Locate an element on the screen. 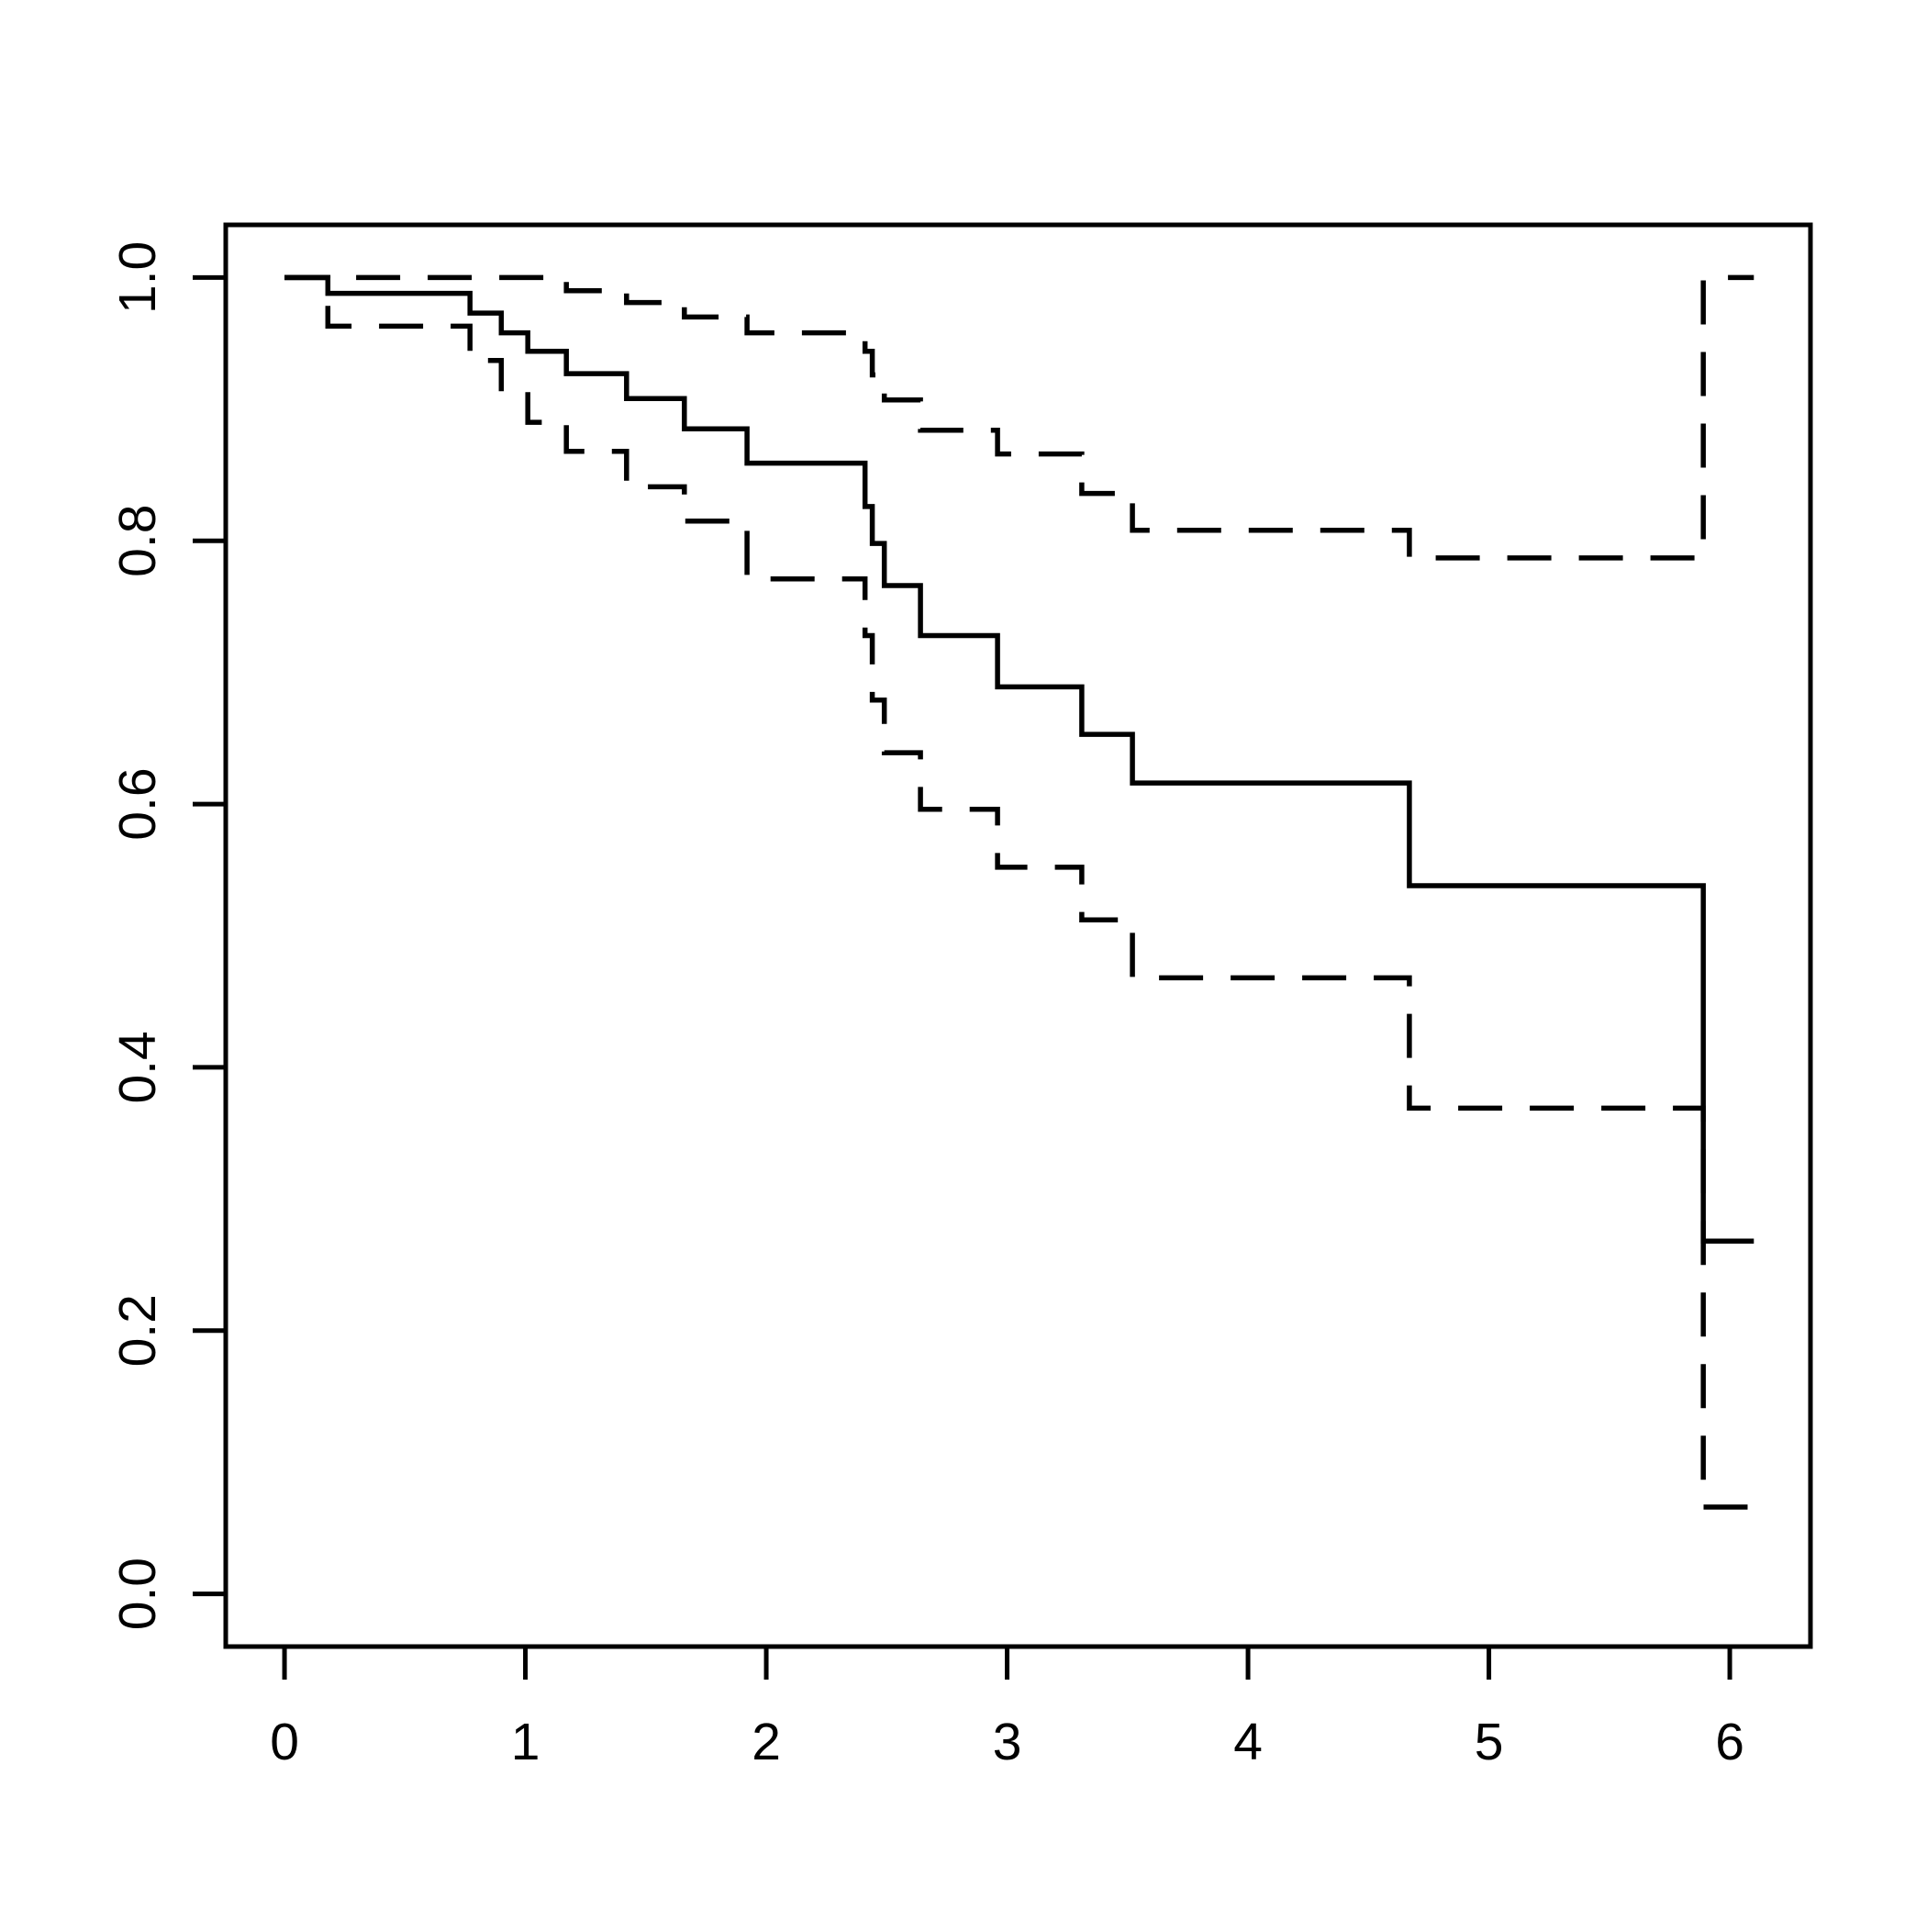 The height and width of the screenshot is (1932, 1927). y-tick-label: 0.2 is located at coordinates (137, 1330).